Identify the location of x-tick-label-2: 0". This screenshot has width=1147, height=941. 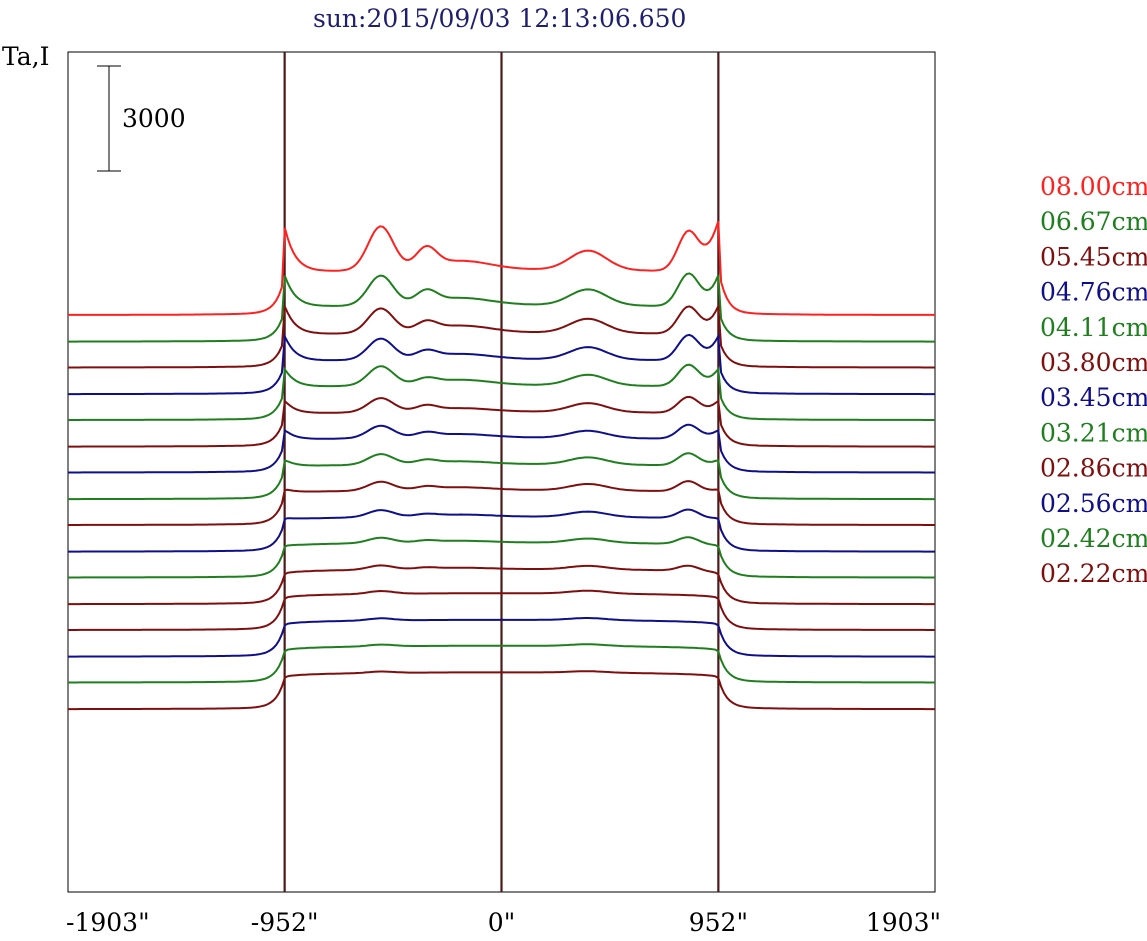
(501, 922).